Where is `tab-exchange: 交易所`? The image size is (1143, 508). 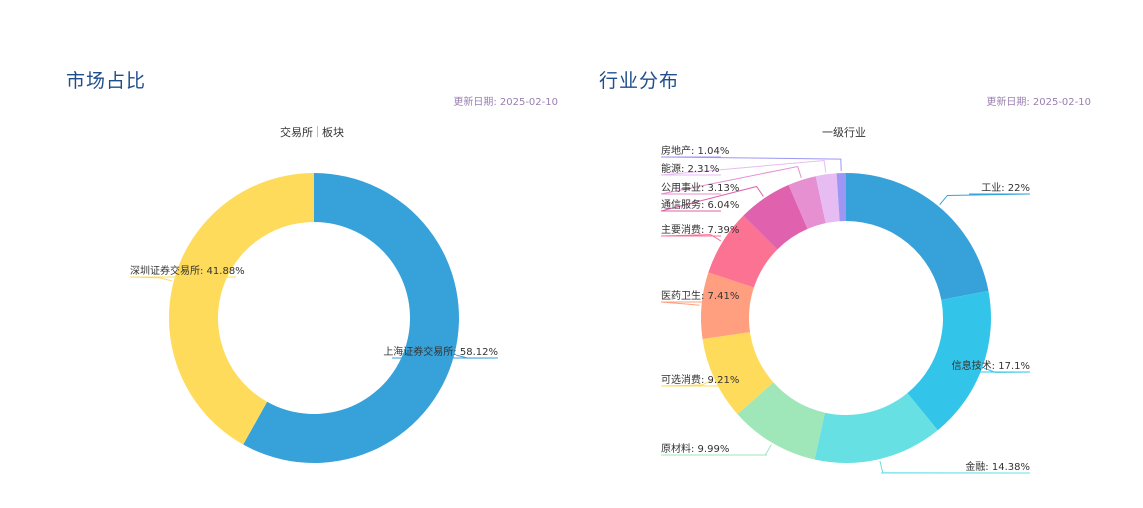
tab-exchange: 交易所 is located at coordinates (296, 132).